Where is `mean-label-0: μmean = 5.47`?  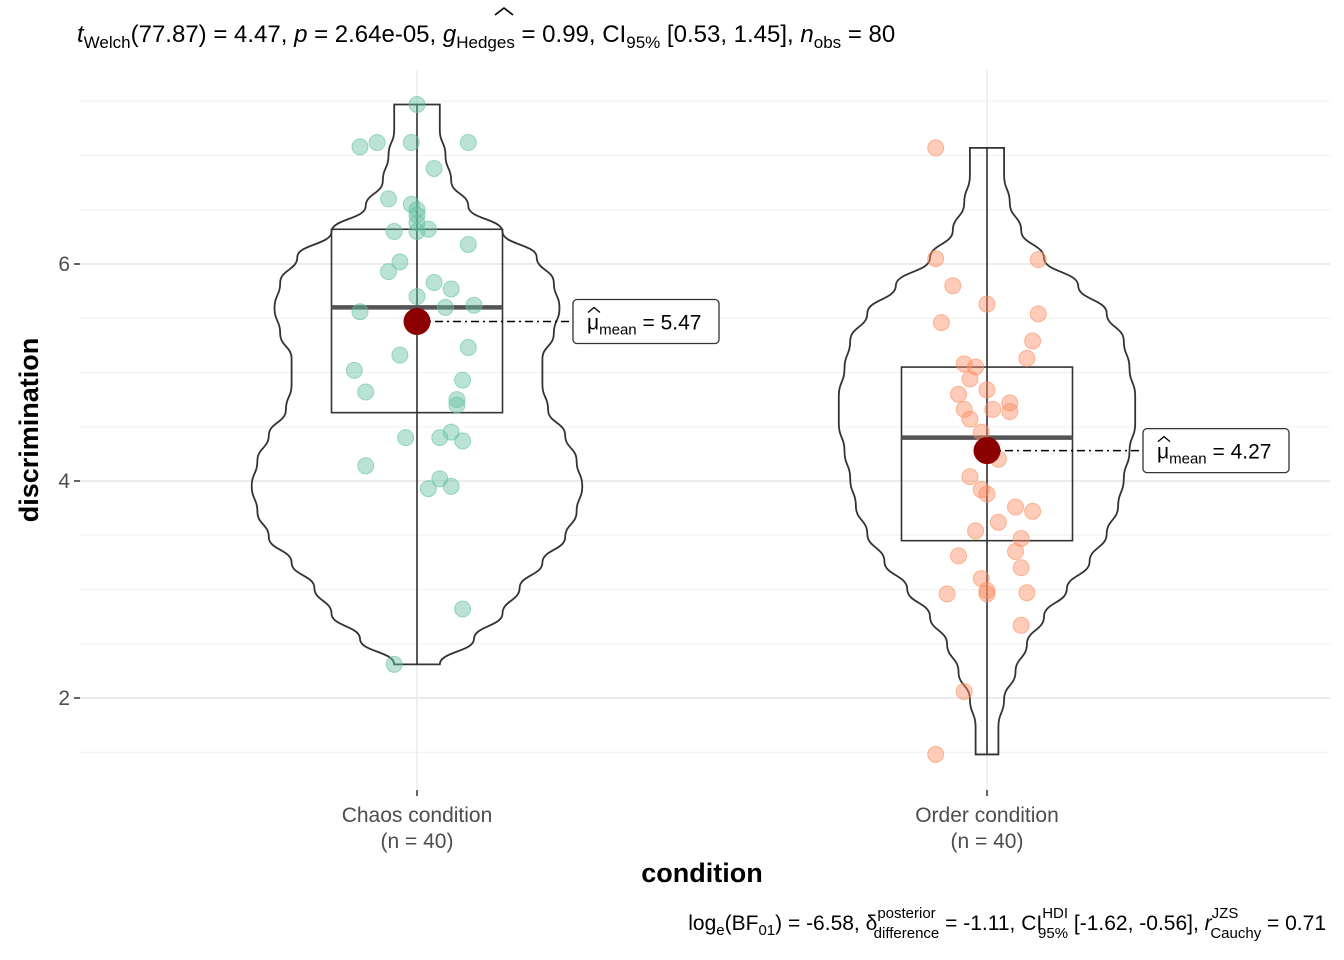 mean-label-0: μmean = 5.47 is located at coordinates (644, 325).